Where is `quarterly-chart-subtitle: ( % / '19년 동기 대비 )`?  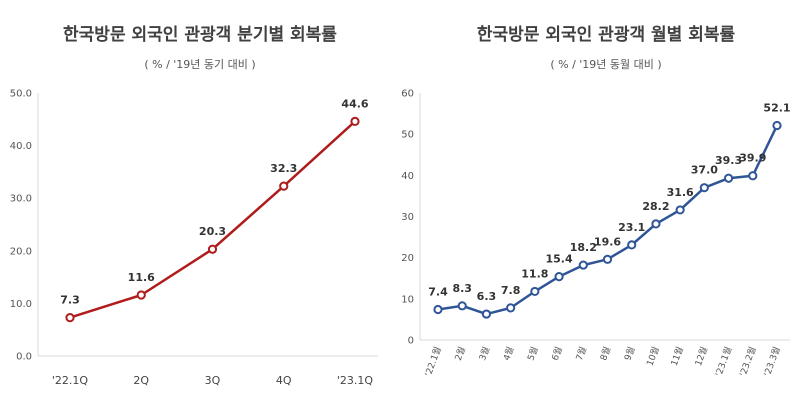 quarterly-chart-subtitle: ( % / '19년 동기 대비 ) is located at coordinates (199, 64).